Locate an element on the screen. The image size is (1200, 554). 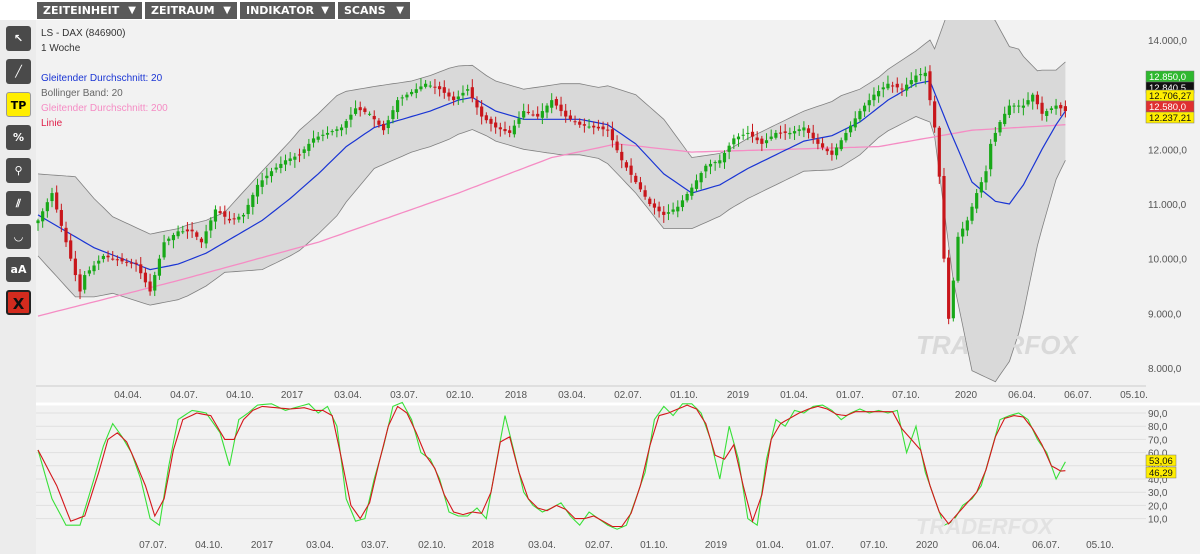
text-tool: aA is located at coordinates (18, 269).